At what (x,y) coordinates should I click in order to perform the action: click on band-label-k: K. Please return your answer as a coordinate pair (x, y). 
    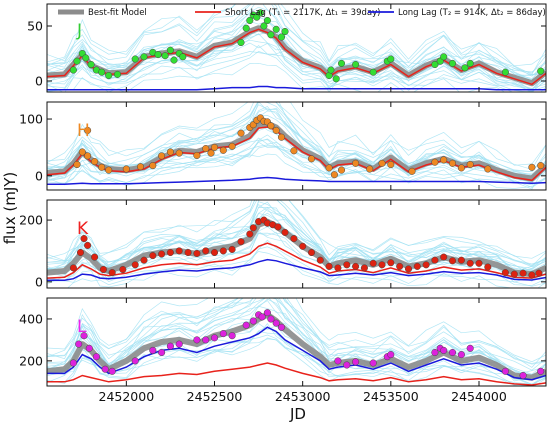
    Looking at the image, I should click on (83, 229).